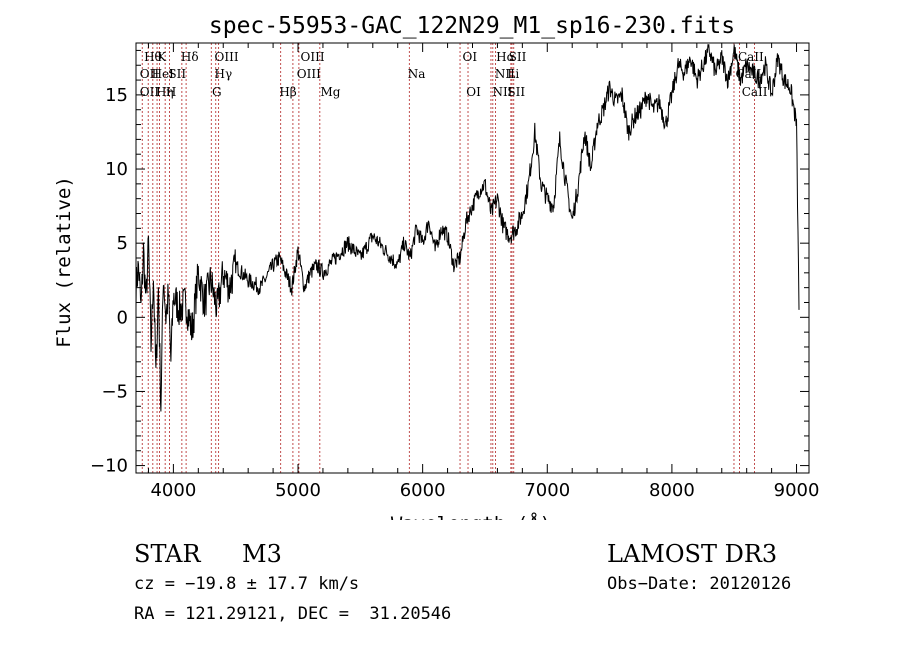 This screenshot has width=900, height=649. What do you see at coordinates (163, 74) in the screenshot?
I see `spectral-line-label: HeI` at bounding box center [163, 74].